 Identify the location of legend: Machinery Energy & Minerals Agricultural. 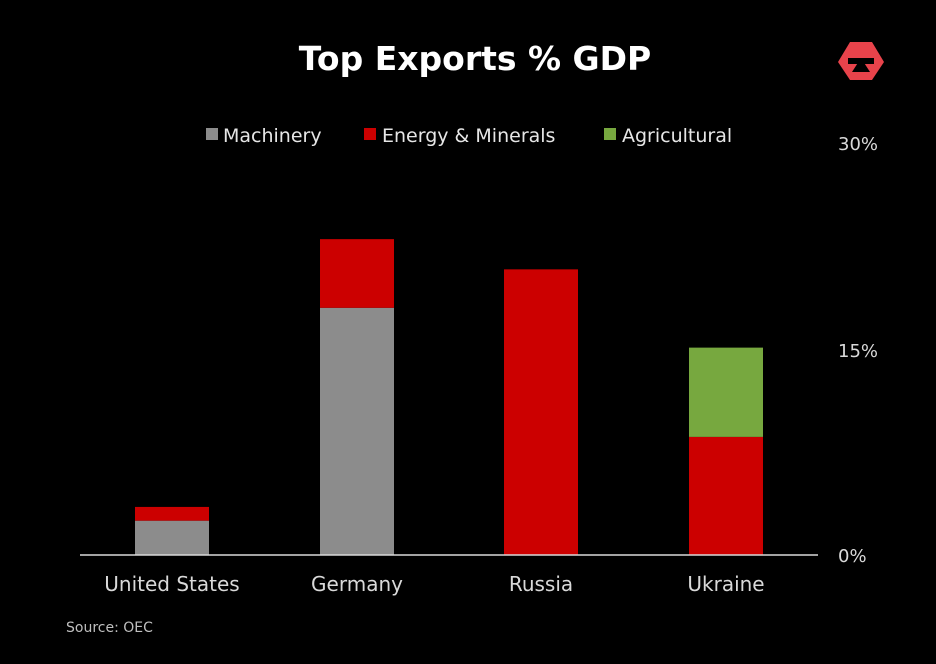
(469, 136).